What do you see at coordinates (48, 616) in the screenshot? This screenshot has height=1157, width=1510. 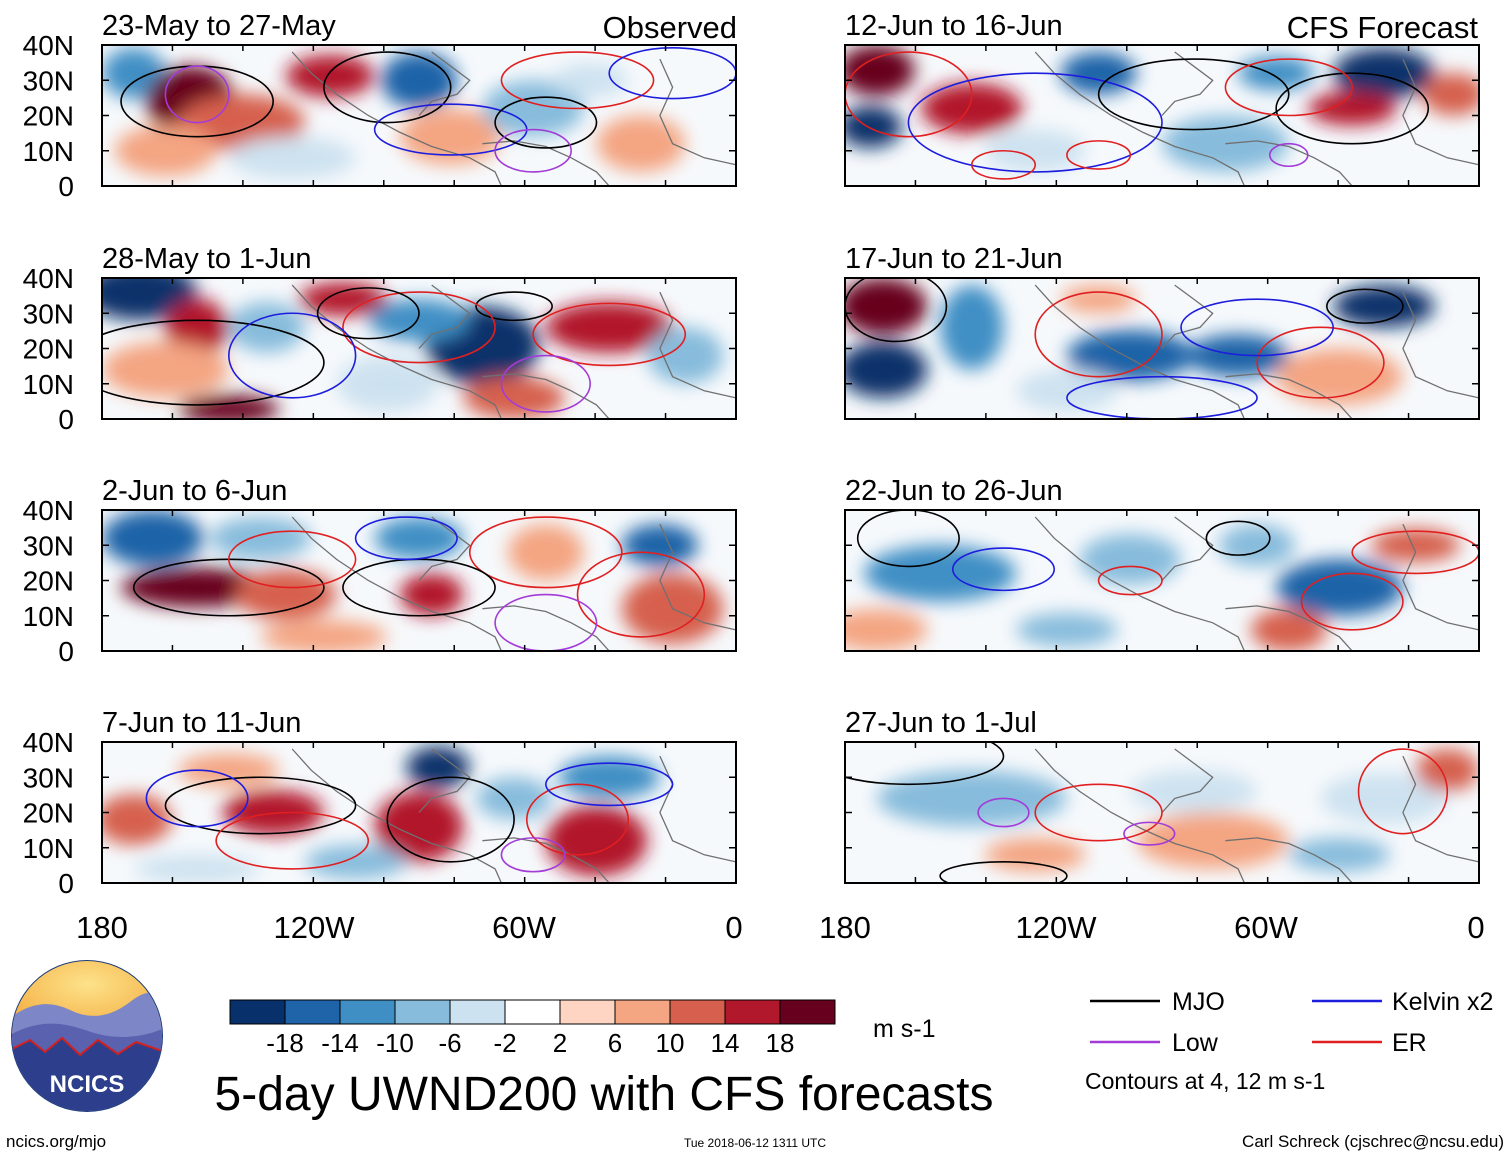 I see `lat-label: 10N` at bounding box center [48, 616].